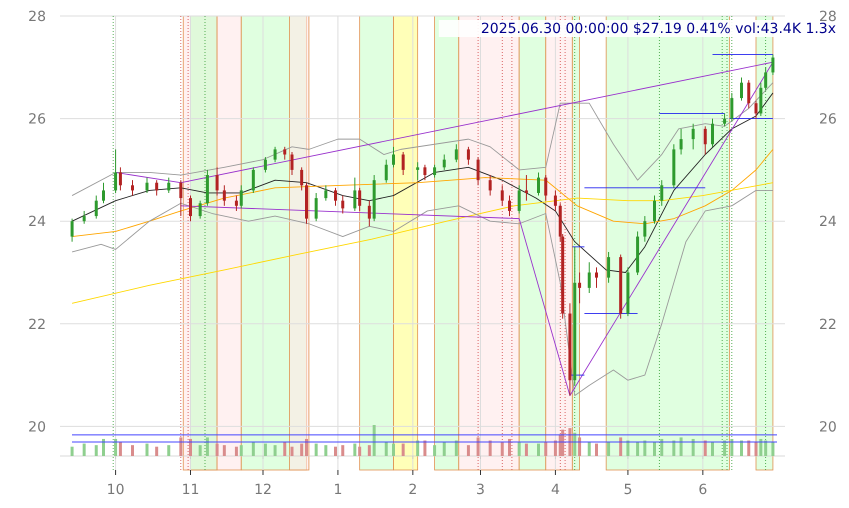 This screenshot has width=849, height=508. Describe the element at coordinates (828, 222) in the screenshot. I see `y2-tick-label: 24` at that location.